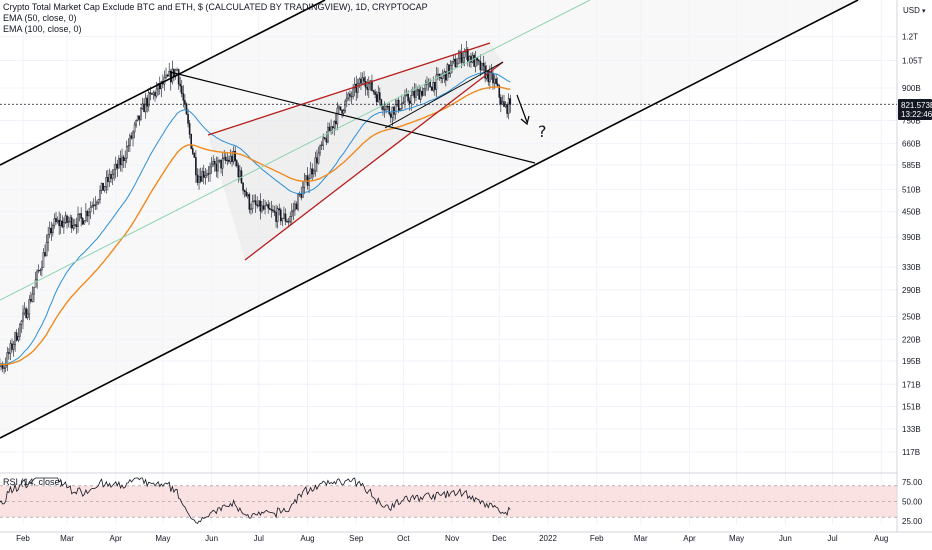 The image size is (932, 550). Describe the element at coordinates (444, 95) in the screenshot. I see `wedge-support-line` at that location.